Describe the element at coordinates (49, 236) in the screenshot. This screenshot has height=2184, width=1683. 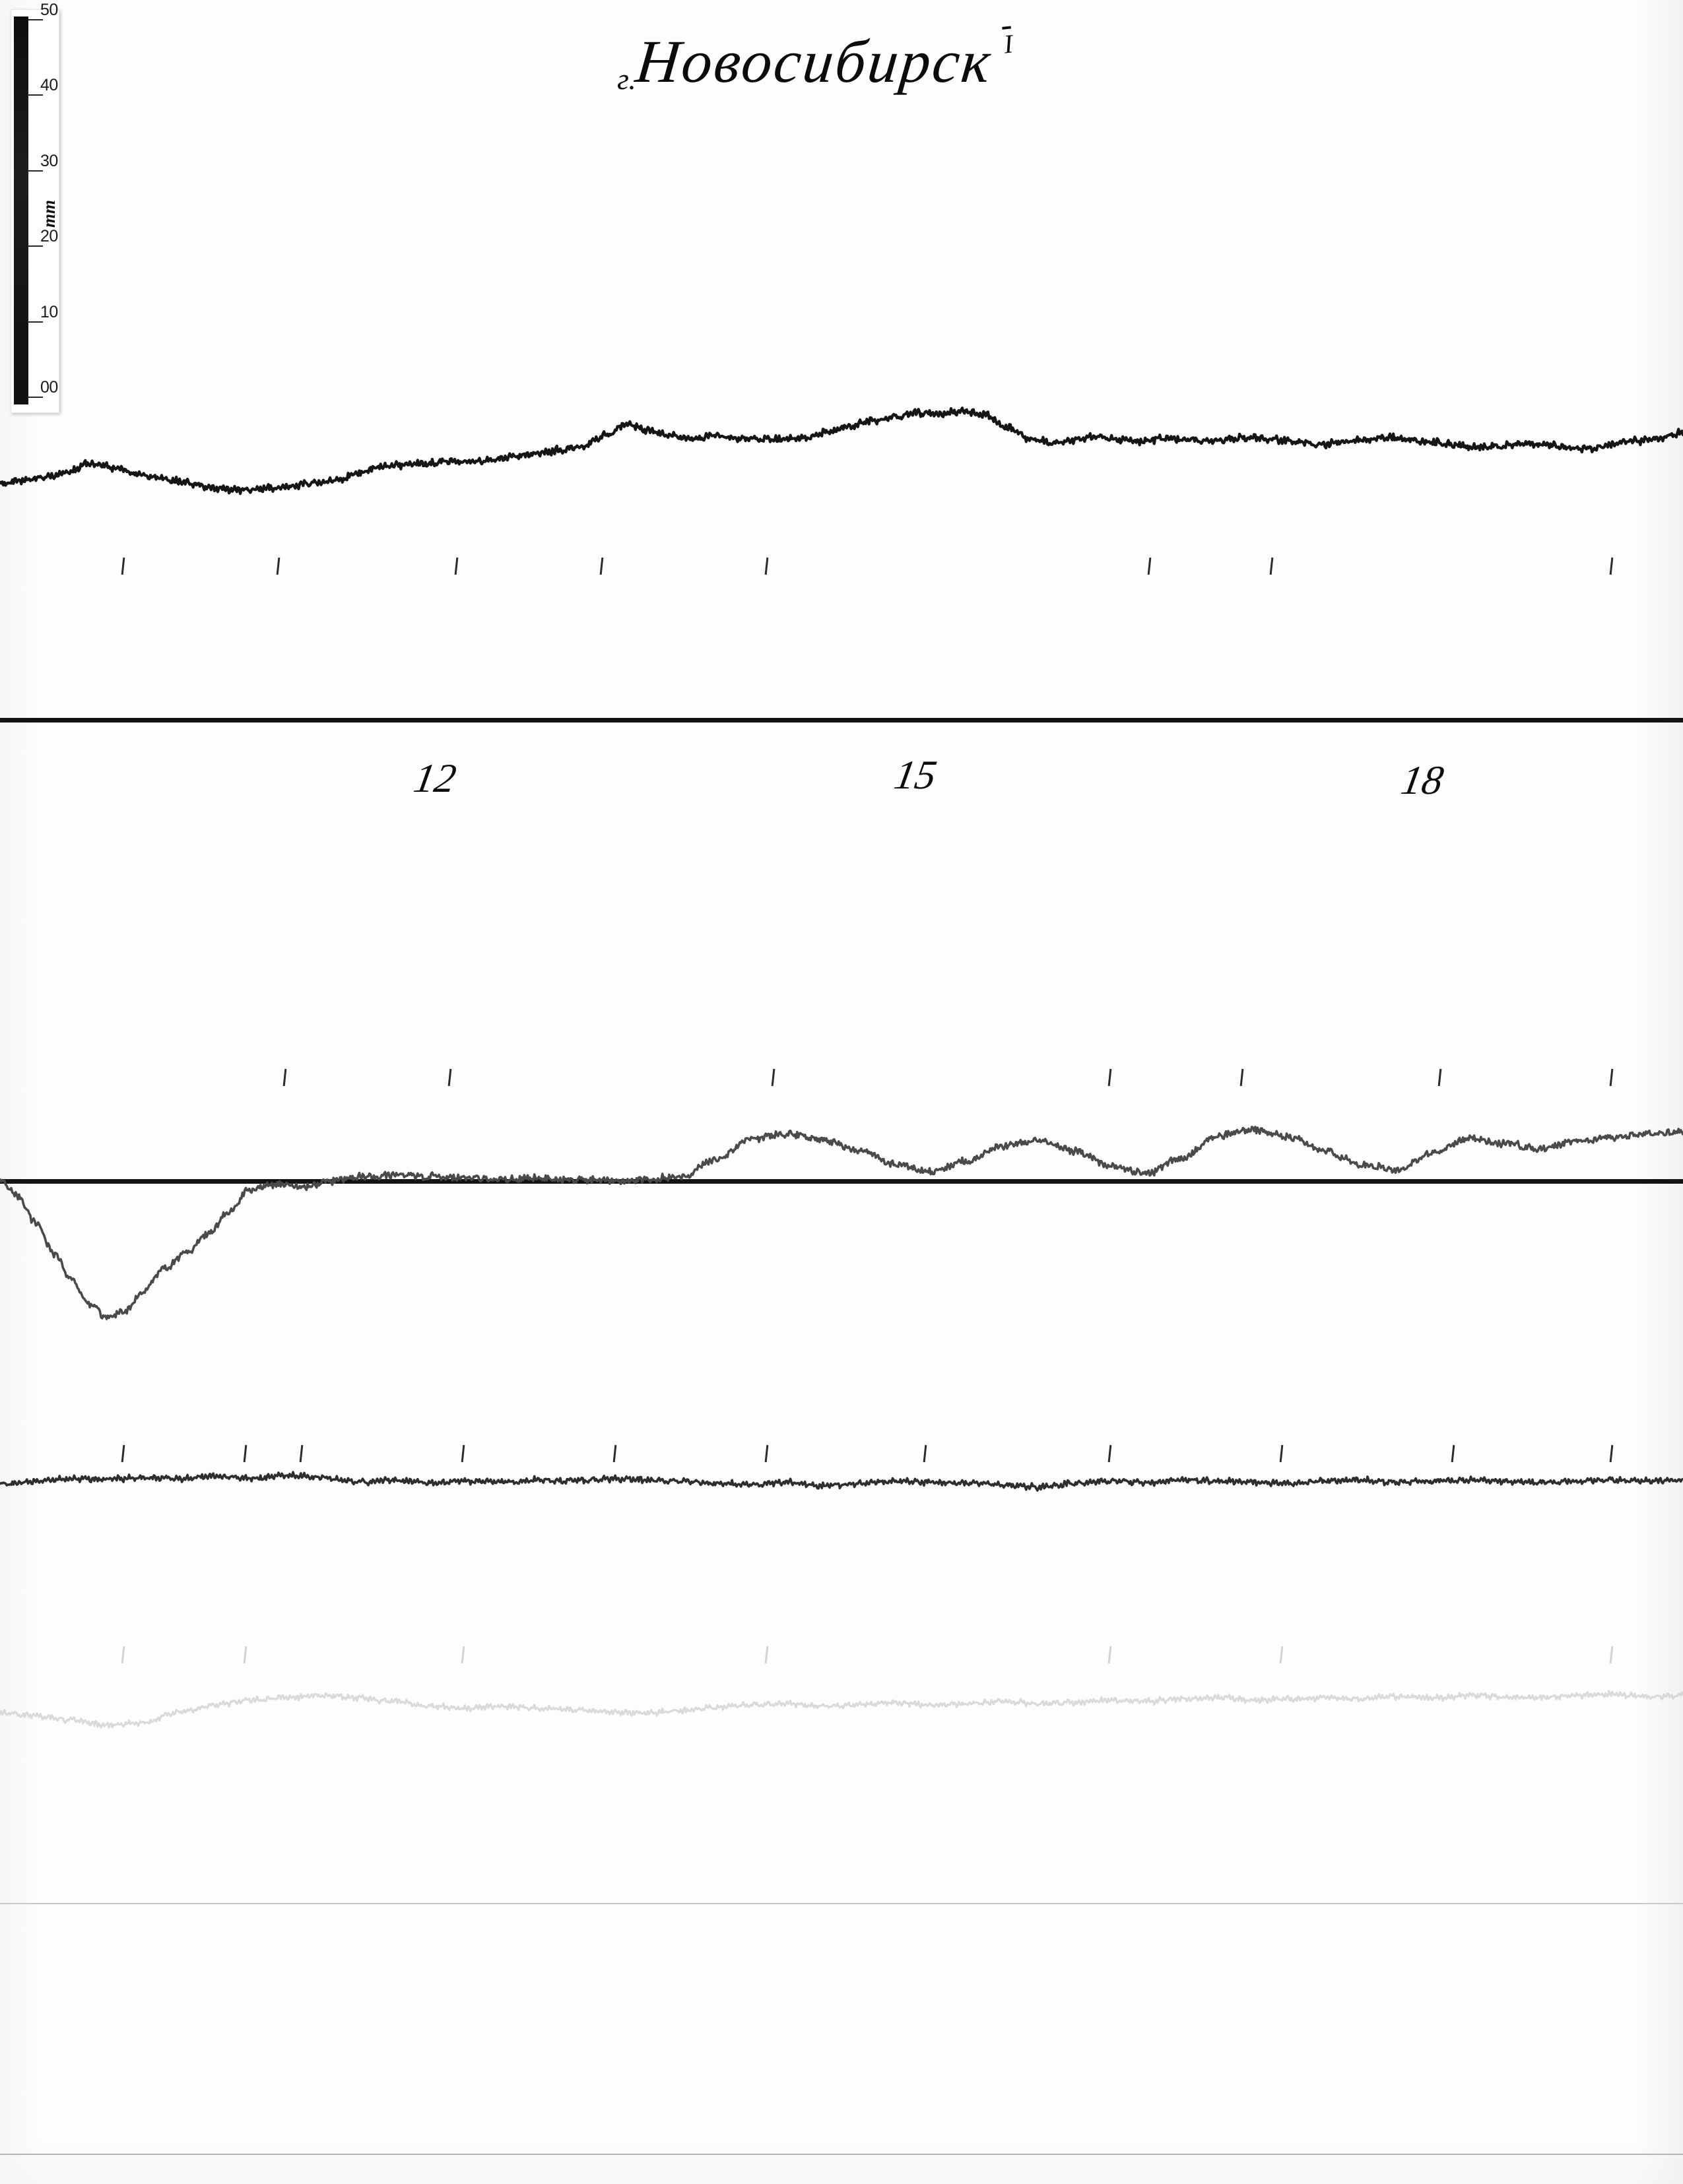
I see `scale-tick-label-20: 20` at that location.